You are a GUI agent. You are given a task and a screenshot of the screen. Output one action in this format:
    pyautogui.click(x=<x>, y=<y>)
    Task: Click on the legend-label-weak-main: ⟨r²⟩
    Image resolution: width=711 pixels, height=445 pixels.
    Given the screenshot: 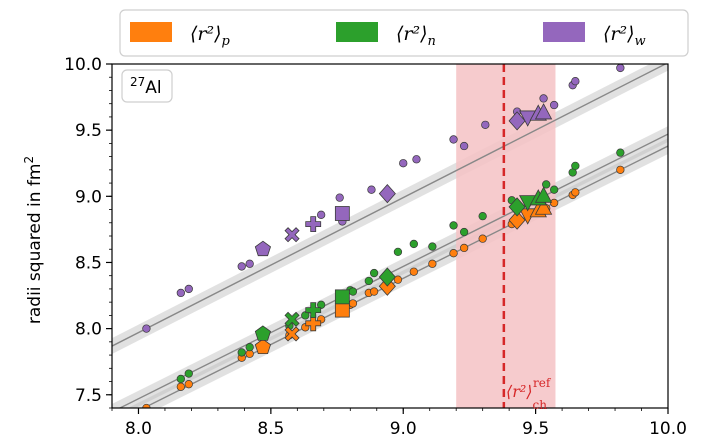 What is the action you would take?
    pyautogui.click(x=619, y=34)
    